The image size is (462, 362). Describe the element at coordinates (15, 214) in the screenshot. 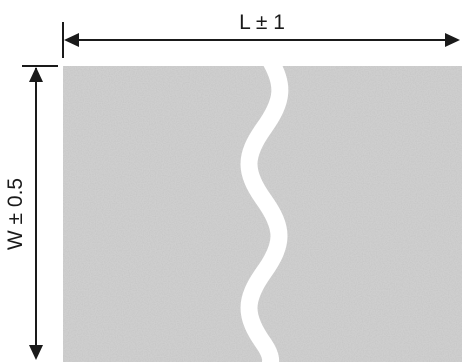

I see `width-label: W ± 0.5` at that location.